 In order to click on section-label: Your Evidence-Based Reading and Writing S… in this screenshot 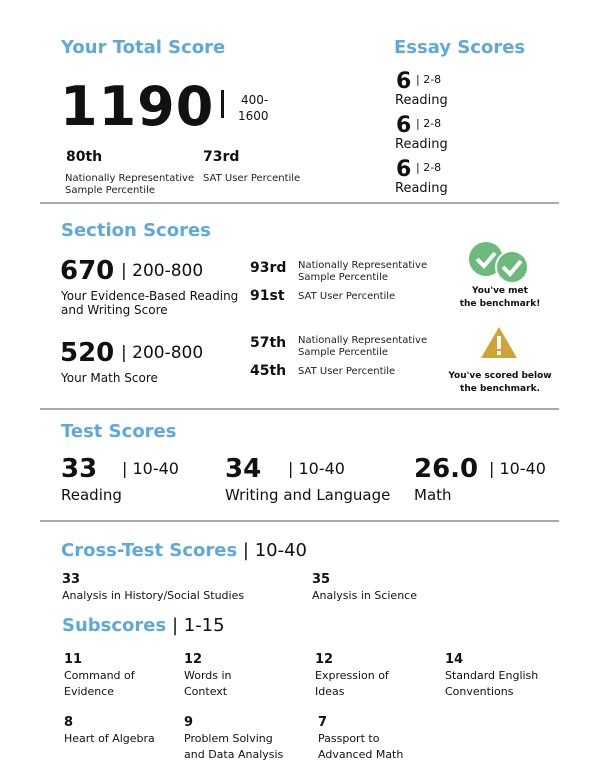, I will do `click(149, 303)`.